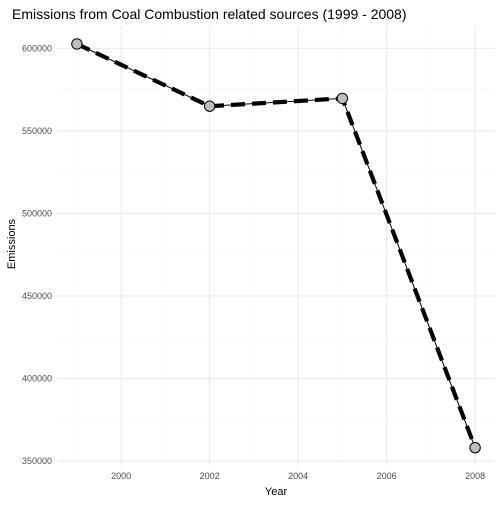  Describe the element at coordinates (37, 213) in the screenshot. I see `y-tick-label: 500000` at that location.